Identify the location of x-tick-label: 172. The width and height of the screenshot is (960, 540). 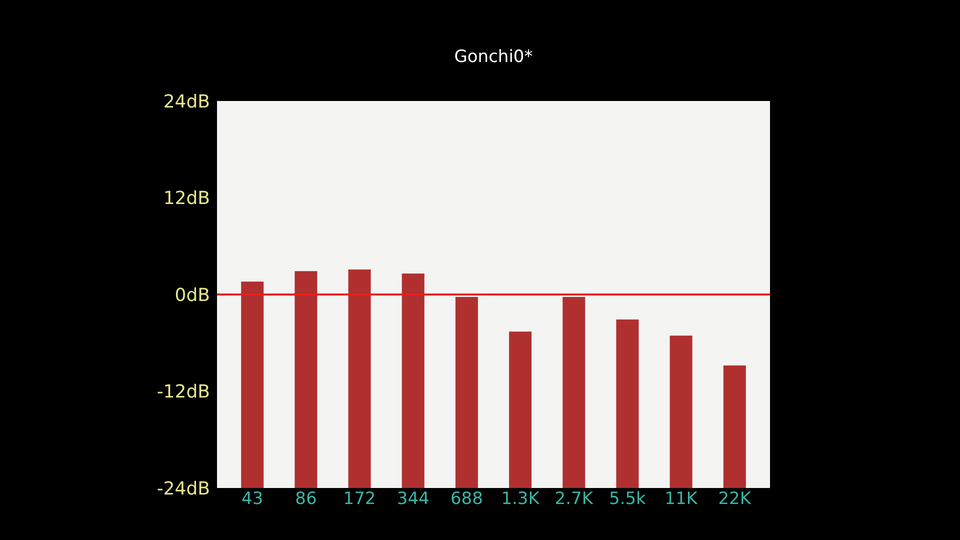
(359, 499).